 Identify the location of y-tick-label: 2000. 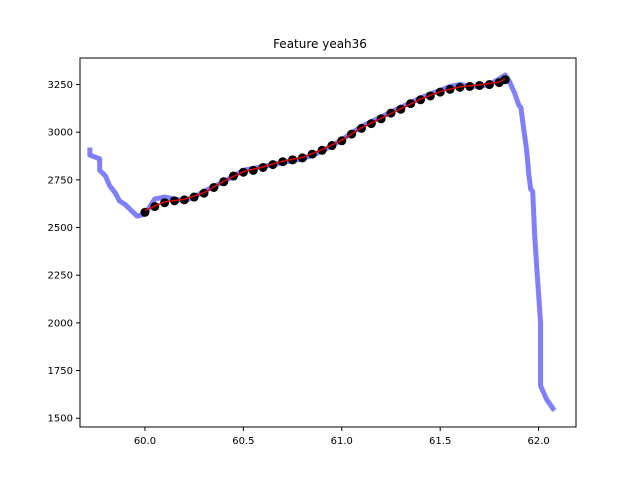
(60, 323).